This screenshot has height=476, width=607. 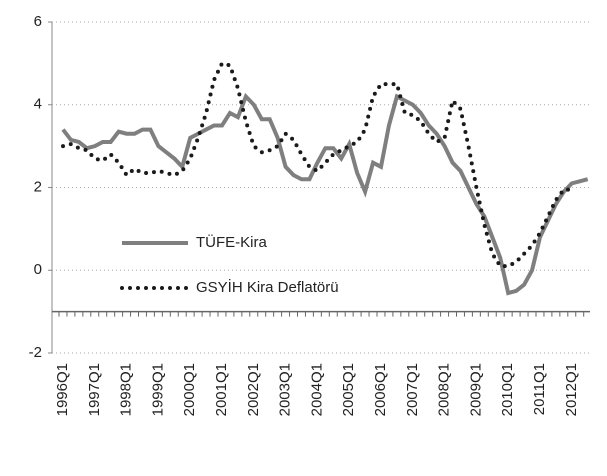 What do you see at coordinates (253, 389) in the screenshot?
I see `x-tick-label: 2002Q1` at bounding box center [253, 389].